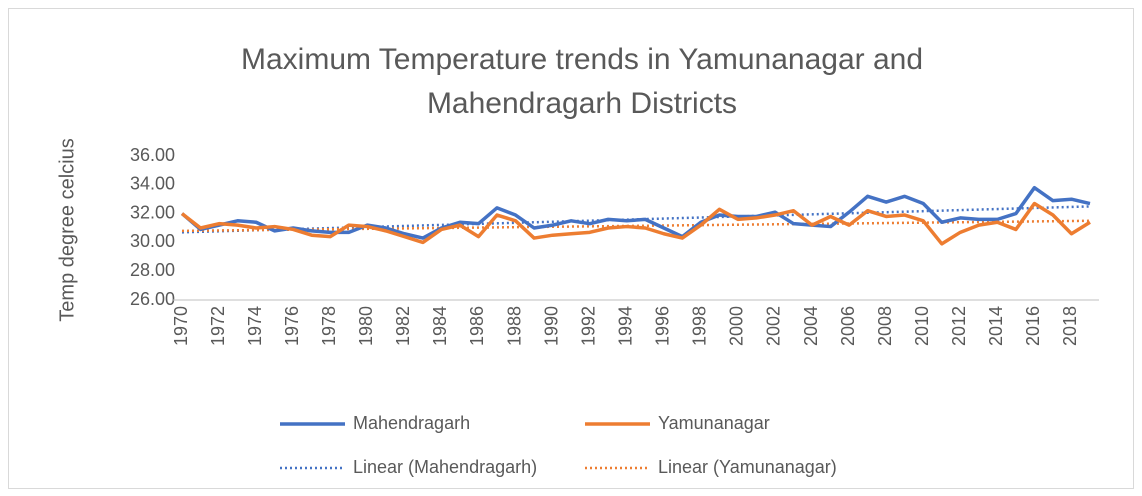 This screenshot has width=1142, height=496. I want to click on x-tick-label: 2002, so click(774, 326).